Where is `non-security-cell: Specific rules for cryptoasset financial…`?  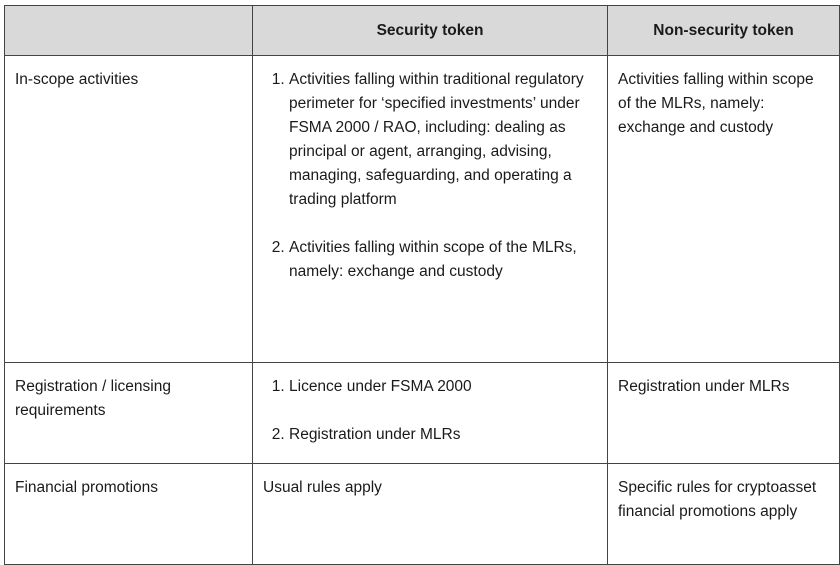
non-security-cell: Specific rules for cryptoasset financial… is located at coordinates (723, 514).